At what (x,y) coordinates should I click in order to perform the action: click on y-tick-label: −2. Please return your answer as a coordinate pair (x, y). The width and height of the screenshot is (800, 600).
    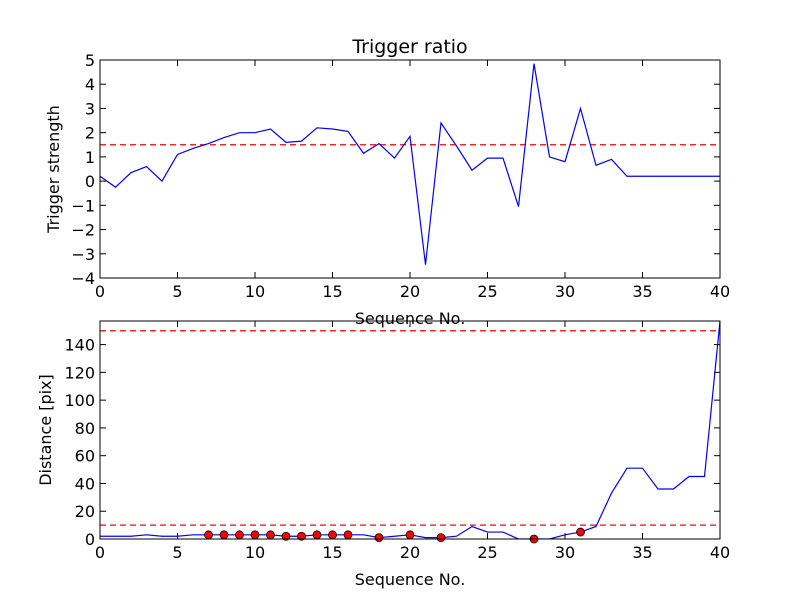
    Looking at the image, I should click on (83, 230).